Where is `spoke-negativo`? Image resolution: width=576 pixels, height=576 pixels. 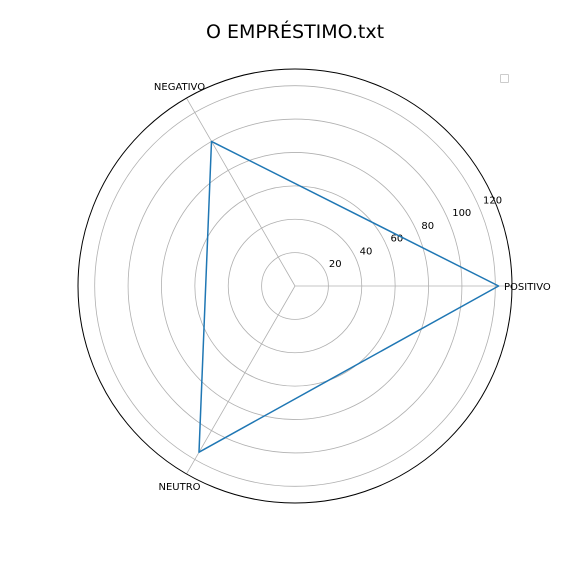
spoke-negativo is located at coordinates (241, 192).